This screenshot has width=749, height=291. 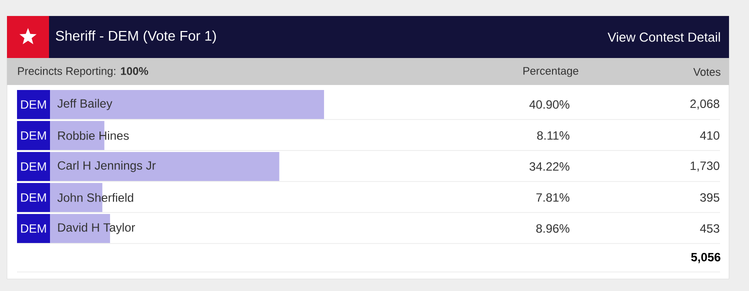 What do you see at coordinates (550, 72) in the screenshot?
I see `text: Percentage` at bounding box center [550, 72].